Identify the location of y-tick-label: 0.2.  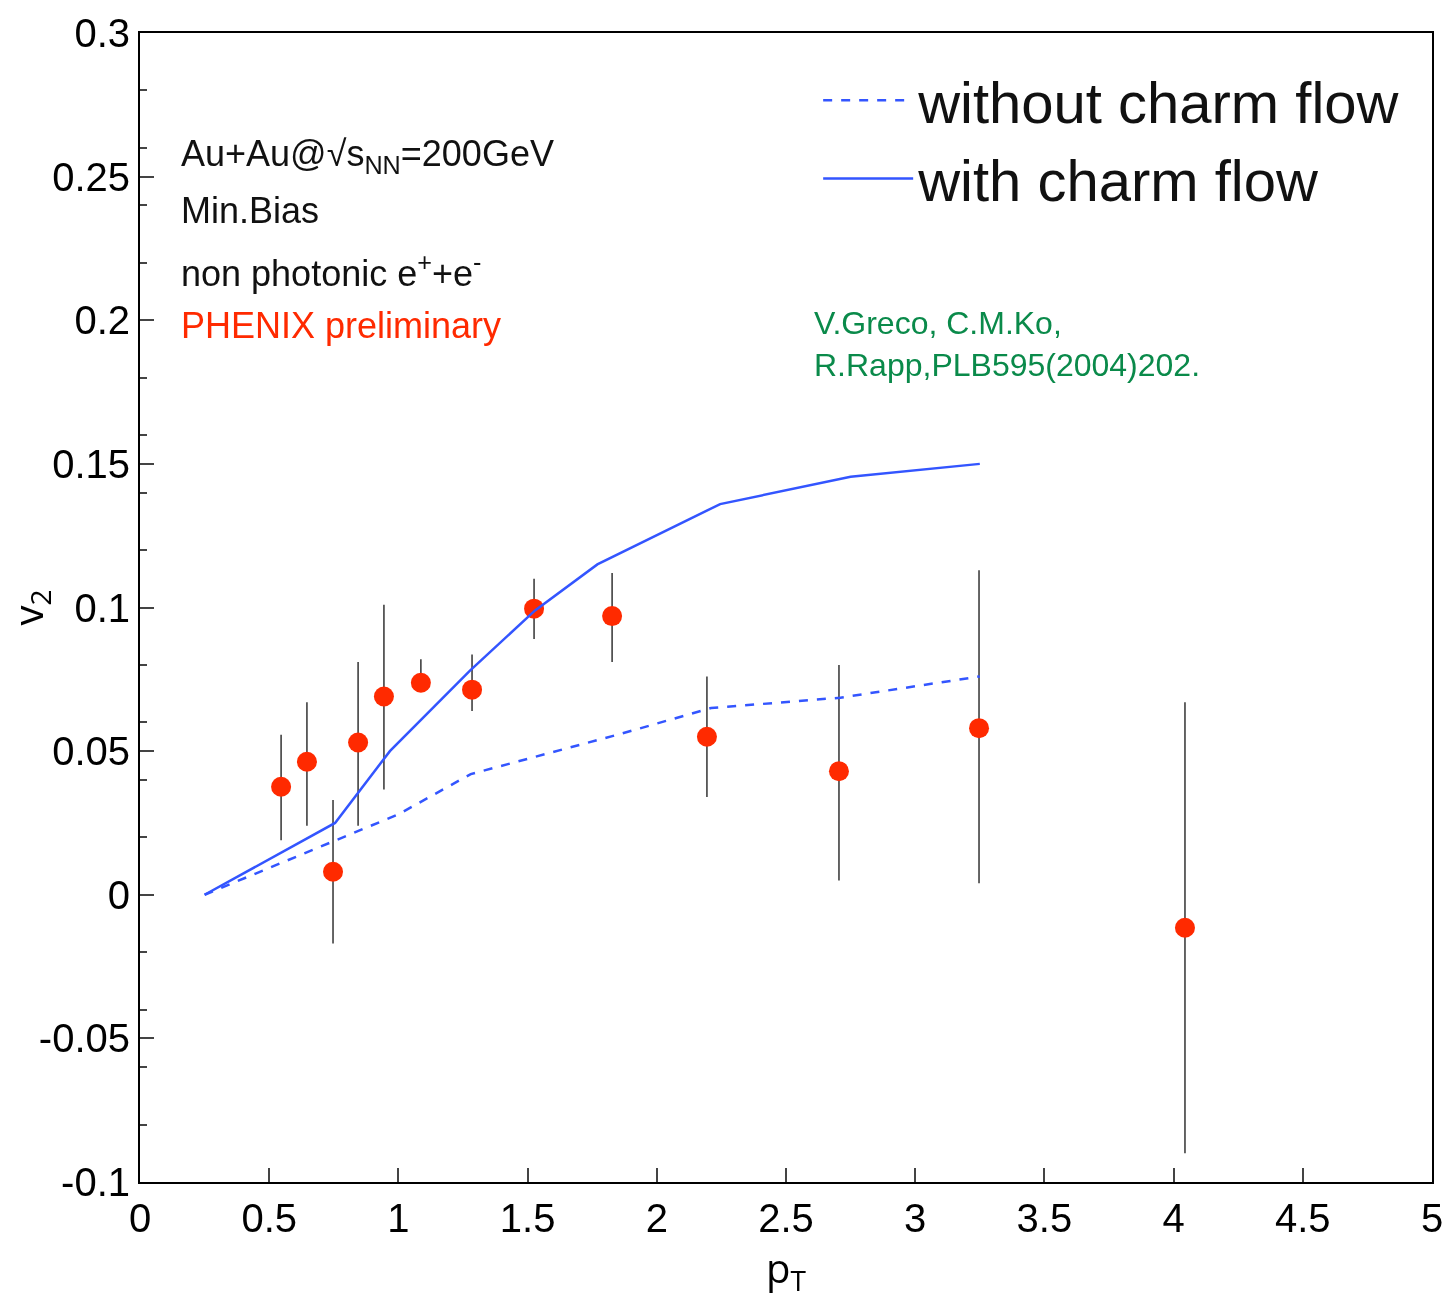
(102, 320).